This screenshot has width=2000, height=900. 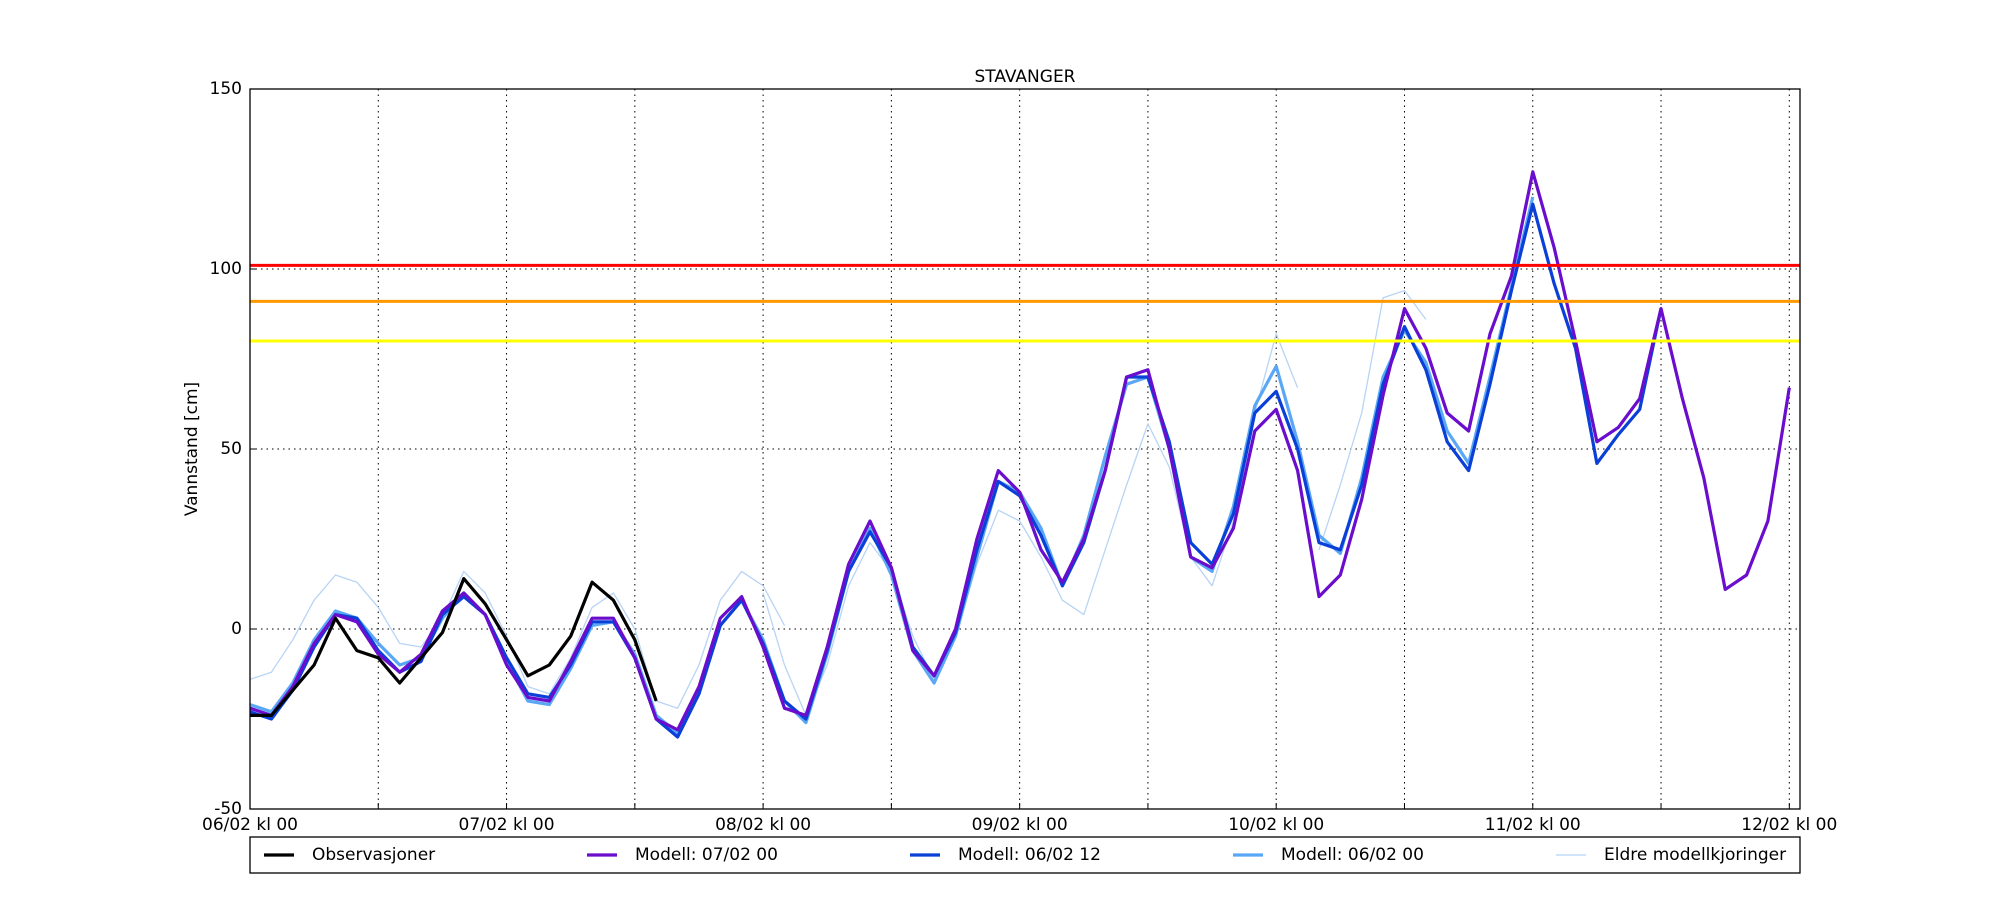 What do you see at coordinates (454, 647) in the screenshot?
I see `series-line` at bounding box center [454, 647].